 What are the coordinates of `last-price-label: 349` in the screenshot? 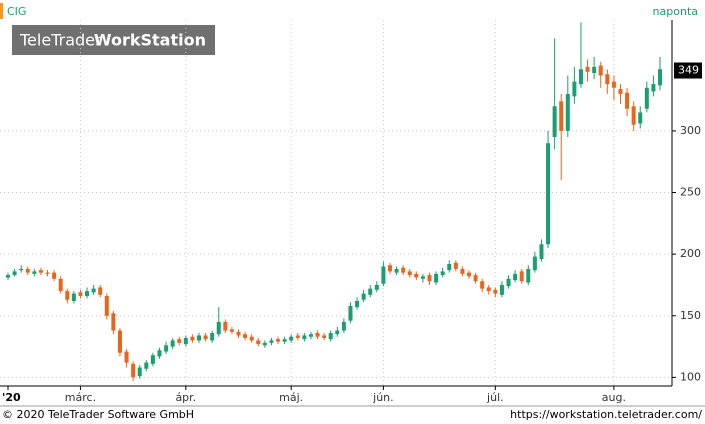 It's located at (688, 70).